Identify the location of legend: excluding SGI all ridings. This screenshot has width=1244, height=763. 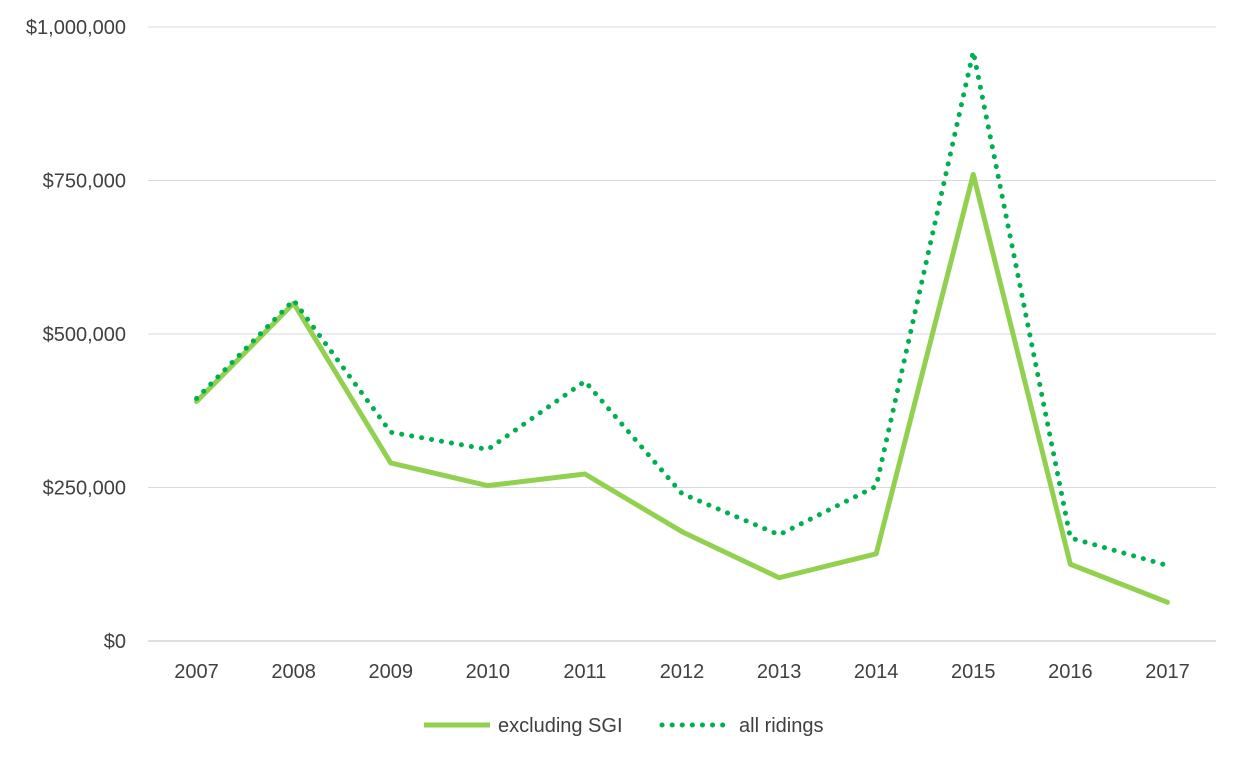
(623, 726).